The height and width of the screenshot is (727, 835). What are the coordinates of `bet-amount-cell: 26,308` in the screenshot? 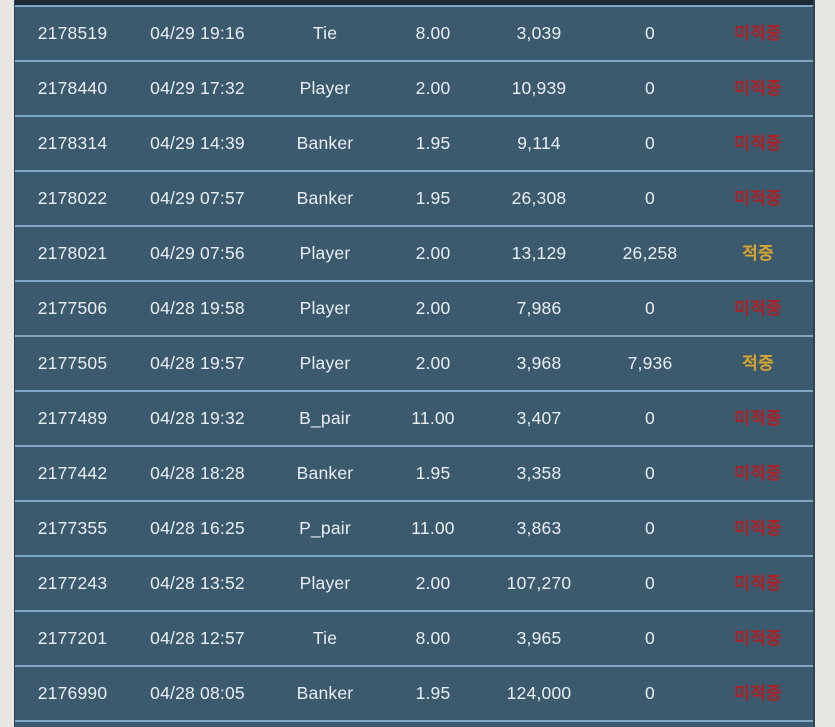 It's located at (539, 198).